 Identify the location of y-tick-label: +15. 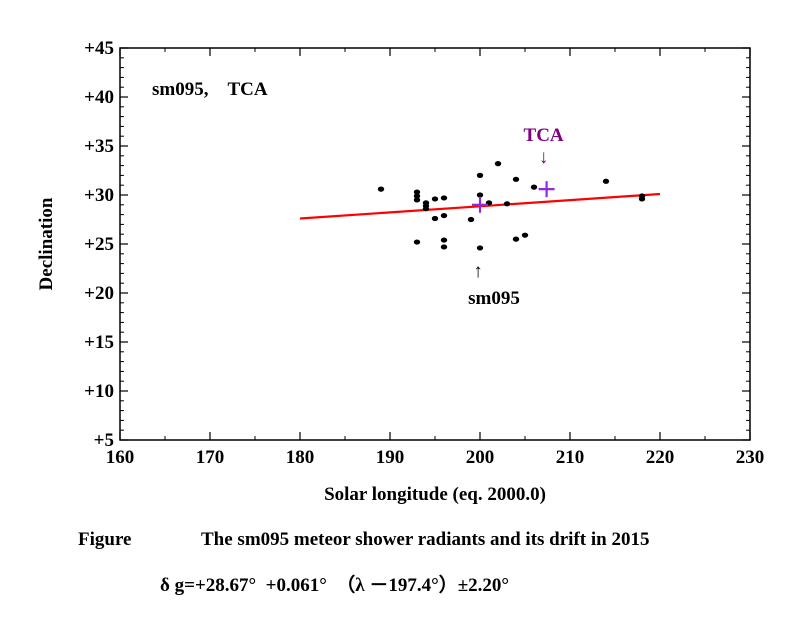
(99, 342).